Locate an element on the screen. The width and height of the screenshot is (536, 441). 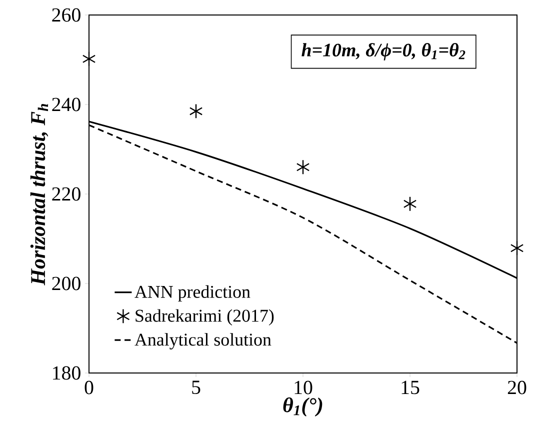
x-axis-title: θ$_{1}$(°) is located at coordinates (302, 406).